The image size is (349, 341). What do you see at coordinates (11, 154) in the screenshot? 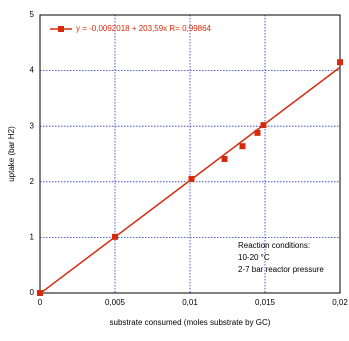
I see `y-axis-label: uptake (bar H2)` at bounding box center [11, 154].